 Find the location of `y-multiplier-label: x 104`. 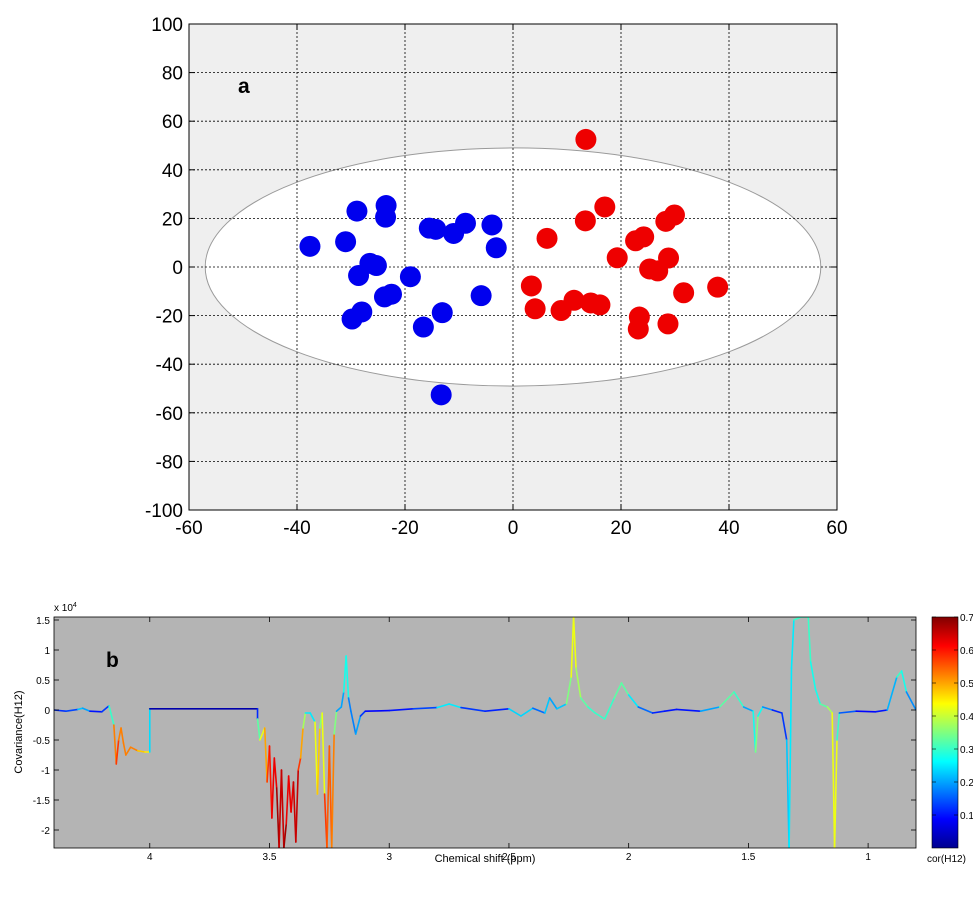

y-multiplier-label: x 104 is located at coordinates (65, 608).